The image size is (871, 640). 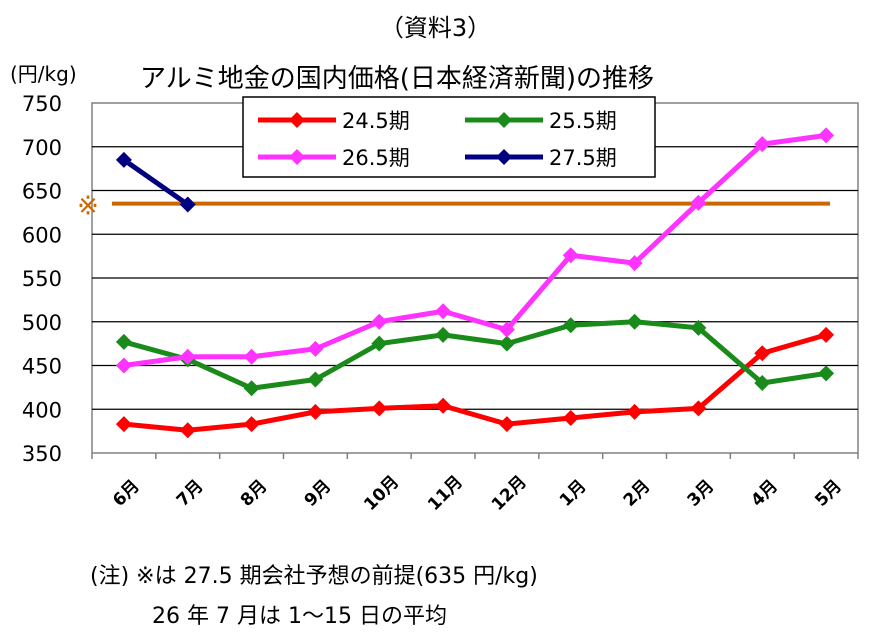 I want to click on x-tick-label: 9月, so click(x=318, y=493).